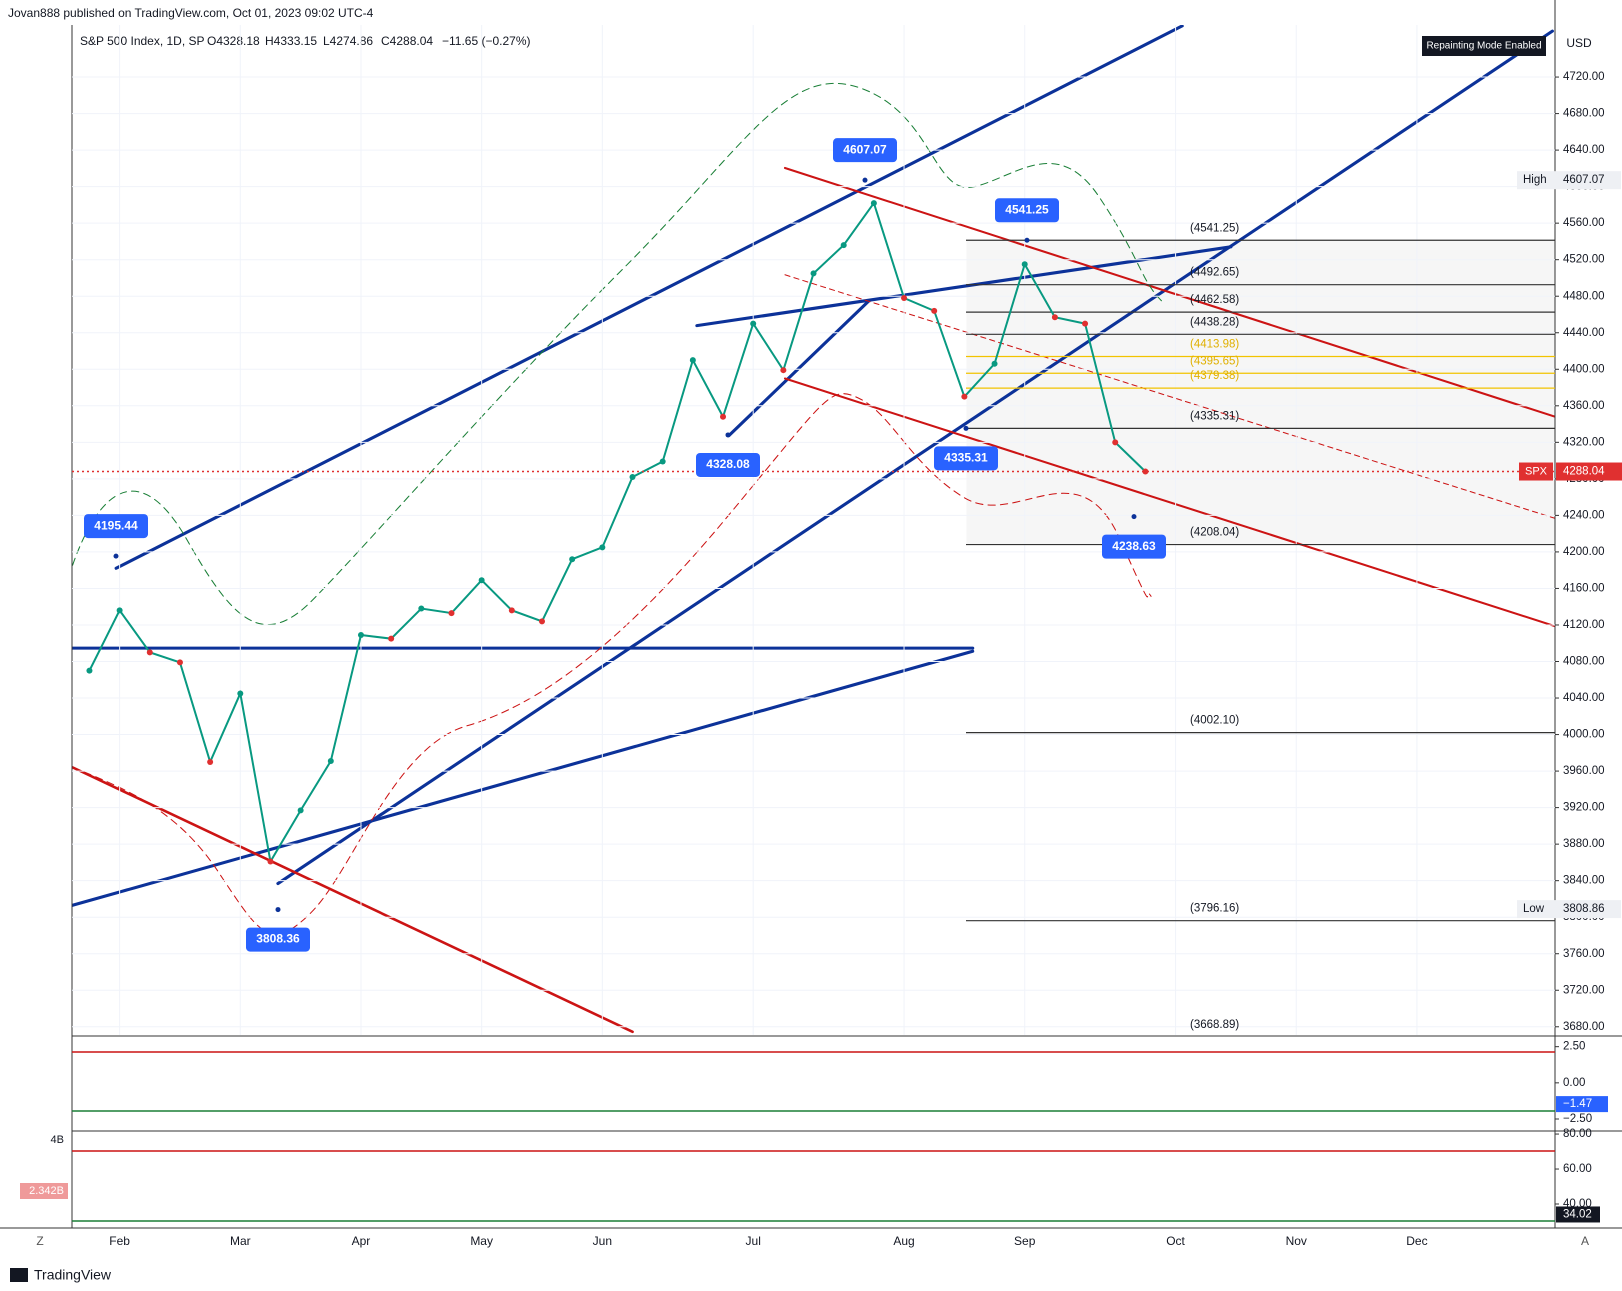  What do you see at coordinates (523, 778) in the screenshot?
I see `trend-line` at bounding box center [523, 778].